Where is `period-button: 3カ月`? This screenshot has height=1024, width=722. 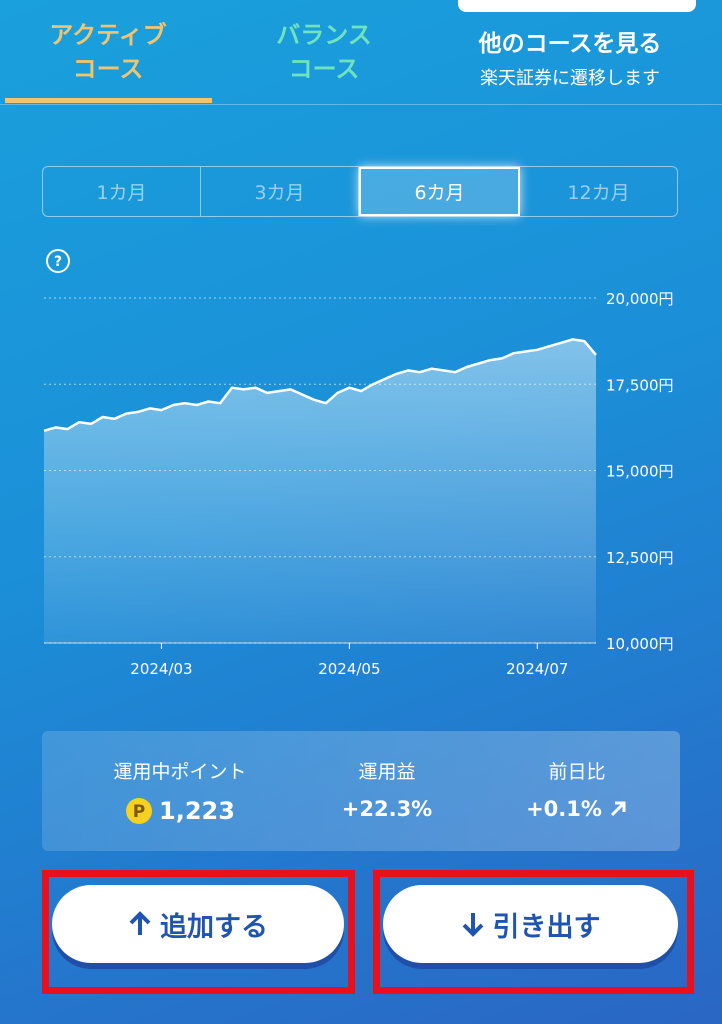
period-button: 3カ月 is located at coordinates (280, 191).